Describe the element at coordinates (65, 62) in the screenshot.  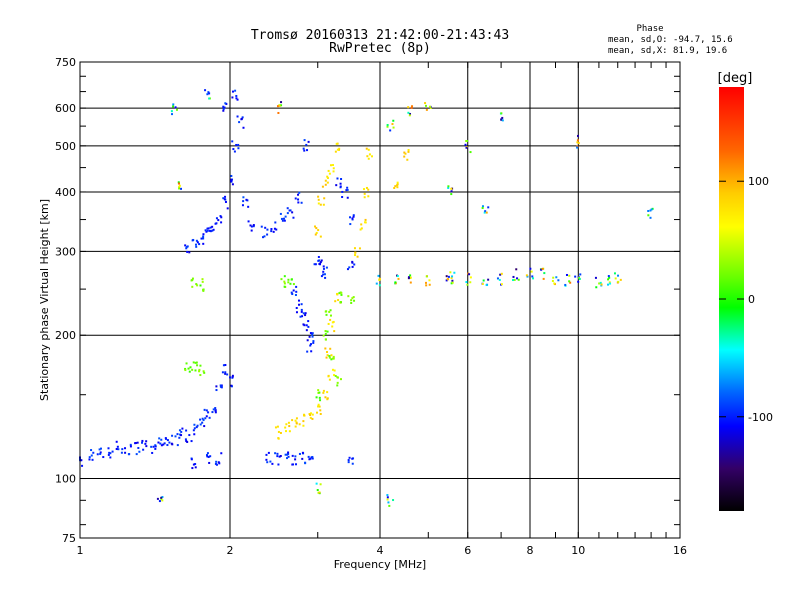
I see `y-tick-label: 750` at that location.